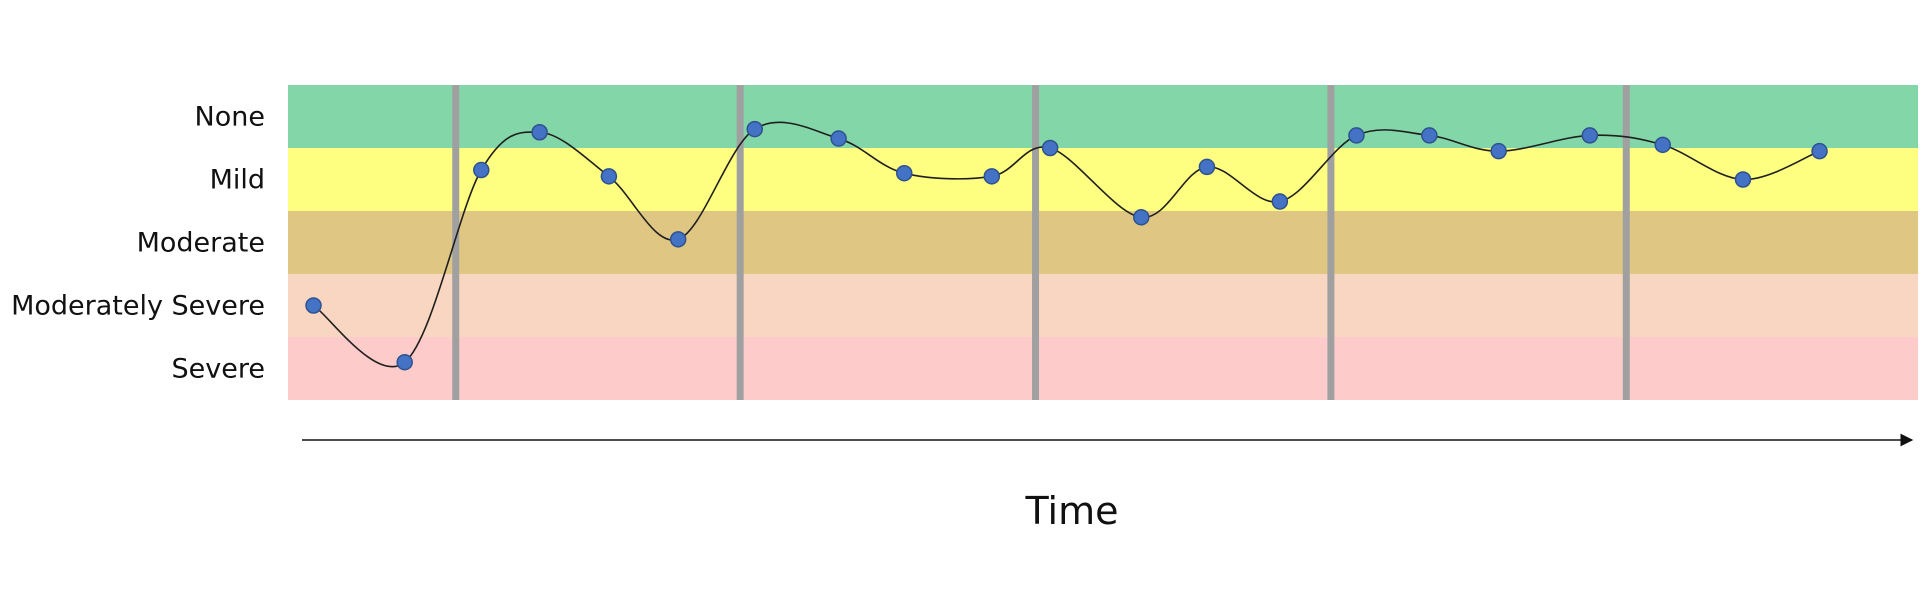 The width and height of the screenshot is (1920, 590). What do you see at coordinates (237, 180) in the screenshot?
I see `band-label-mild: Mild` at bounding box center [237, 180].